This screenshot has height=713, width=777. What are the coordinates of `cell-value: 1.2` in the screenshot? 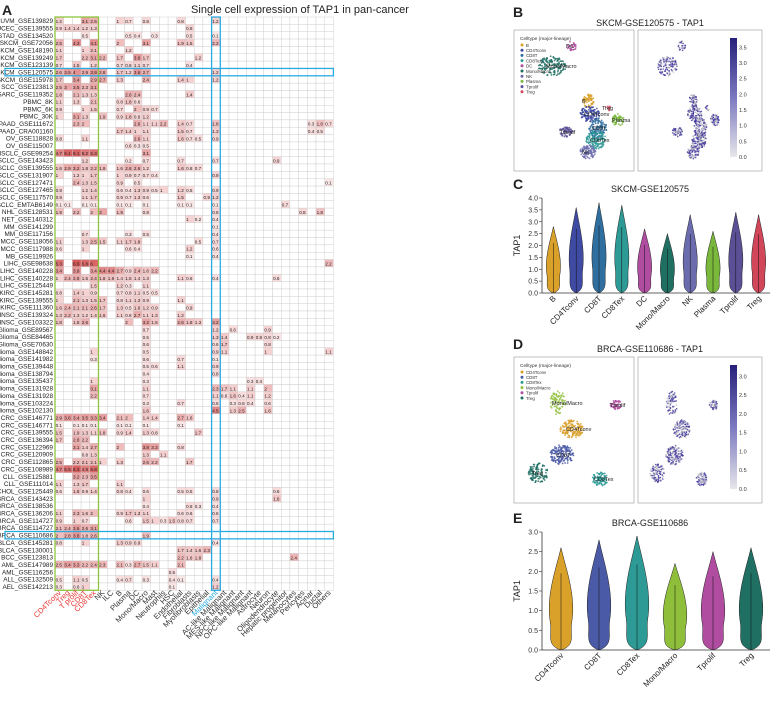 It's located at (128, 50).